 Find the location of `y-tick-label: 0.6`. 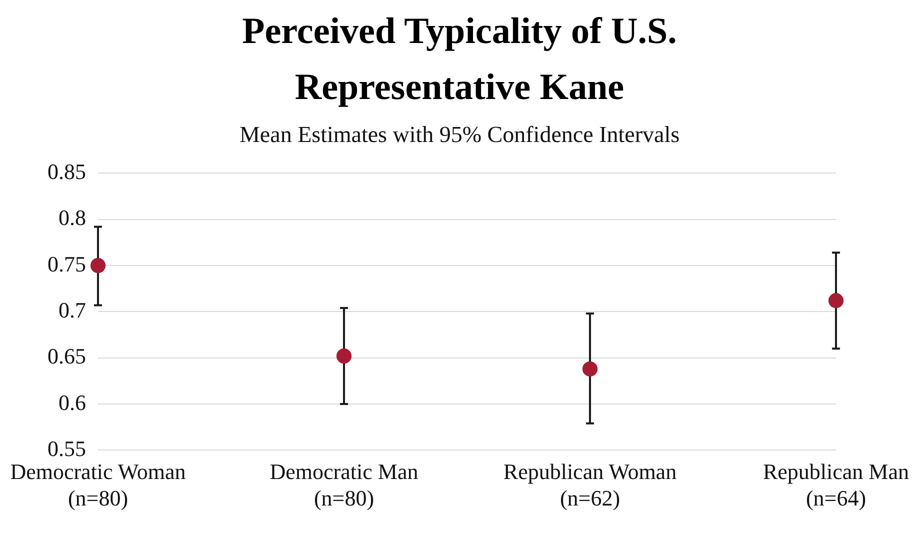

y-tick-label: 0.6 is located at coordinates (72, 402).